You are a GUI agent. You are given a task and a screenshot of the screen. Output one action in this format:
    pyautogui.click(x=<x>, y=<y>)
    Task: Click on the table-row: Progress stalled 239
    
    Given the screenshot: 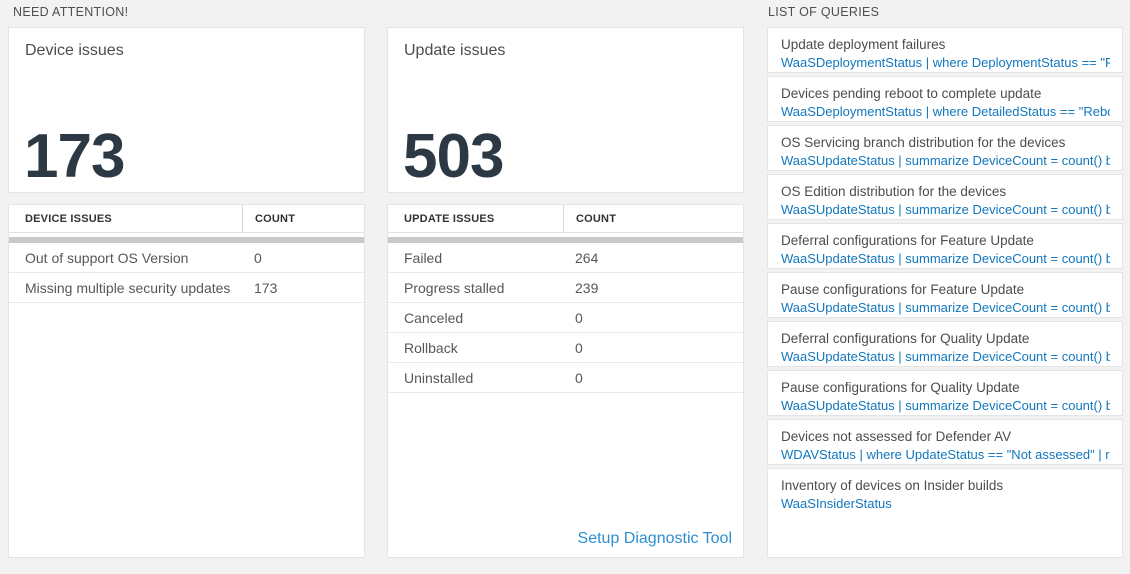 What is the action you would take?
    pyautogui.click(x=565, y=288)
    